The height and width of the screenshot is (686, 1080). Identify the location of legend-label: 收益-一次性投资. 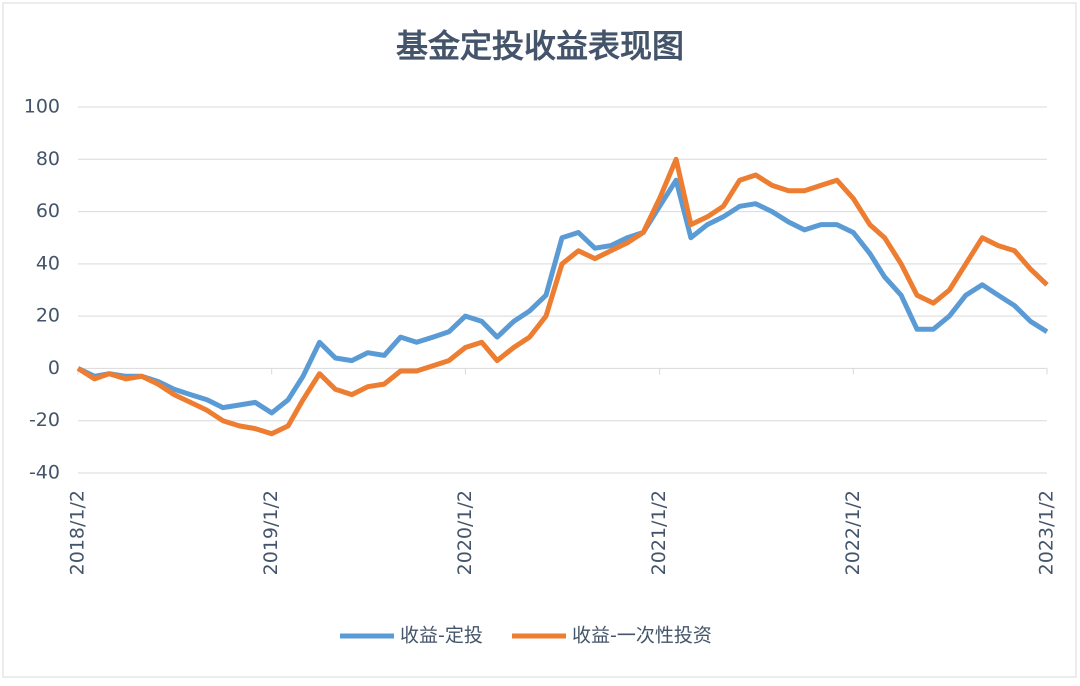
(642, 636).